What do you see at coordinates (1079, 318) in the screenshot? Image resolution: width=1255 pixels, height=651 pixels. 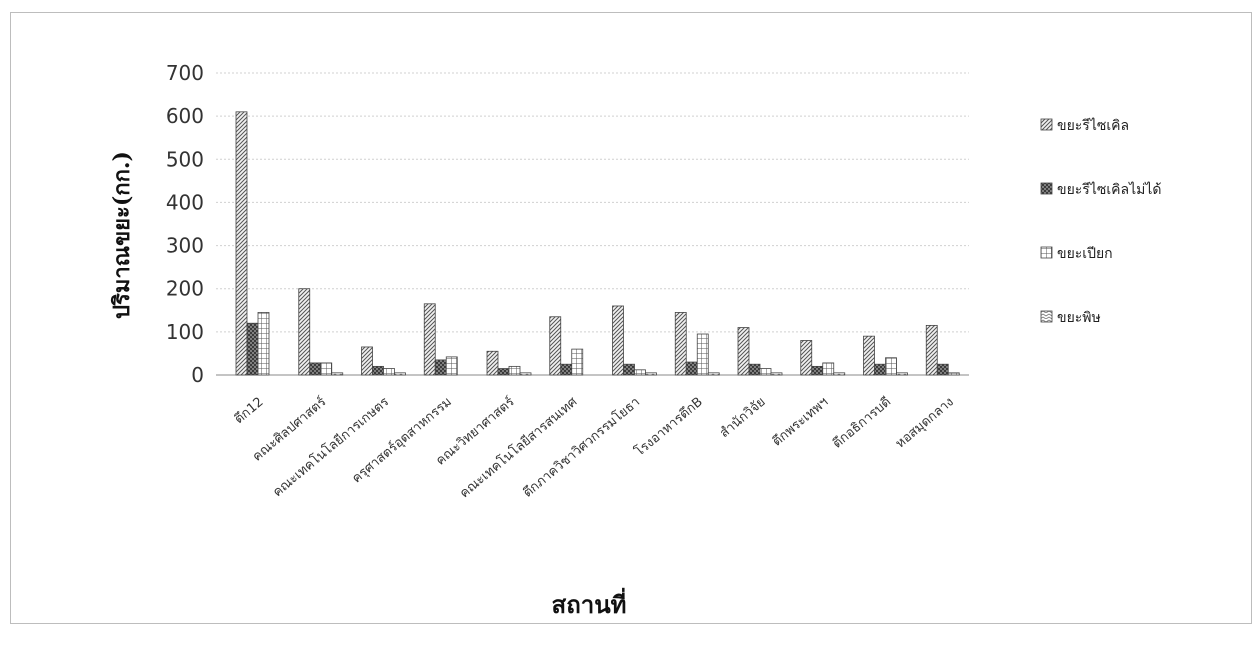 I see `legend-label: ขยะพิษ` at bounding box center [1079, 318].